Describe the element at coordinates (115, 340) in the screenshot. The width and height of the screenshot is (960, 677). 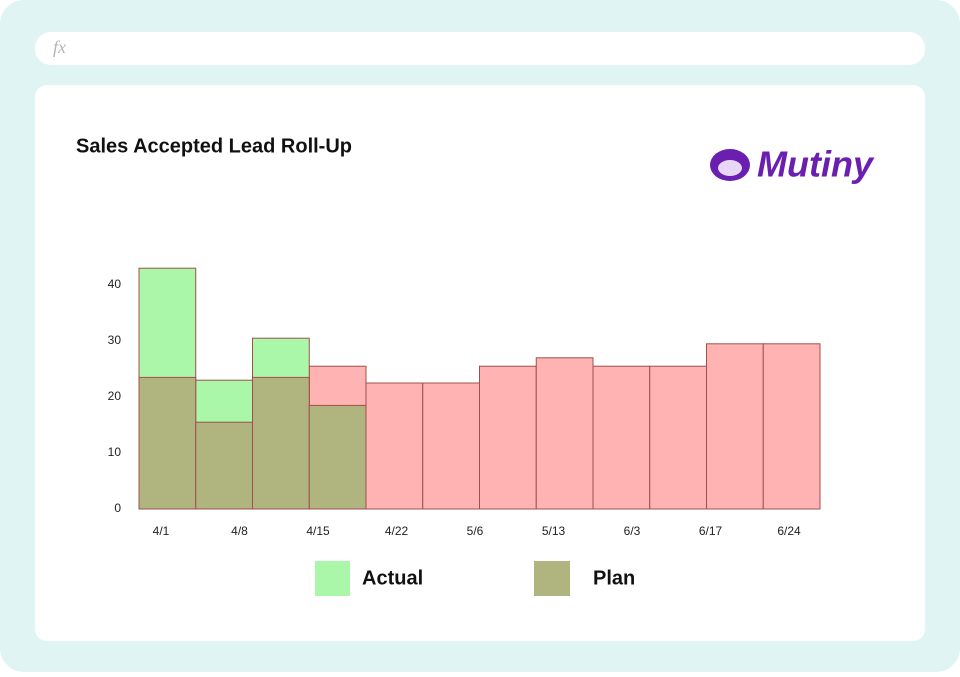
I see `y-tick-label: 30` at that location.